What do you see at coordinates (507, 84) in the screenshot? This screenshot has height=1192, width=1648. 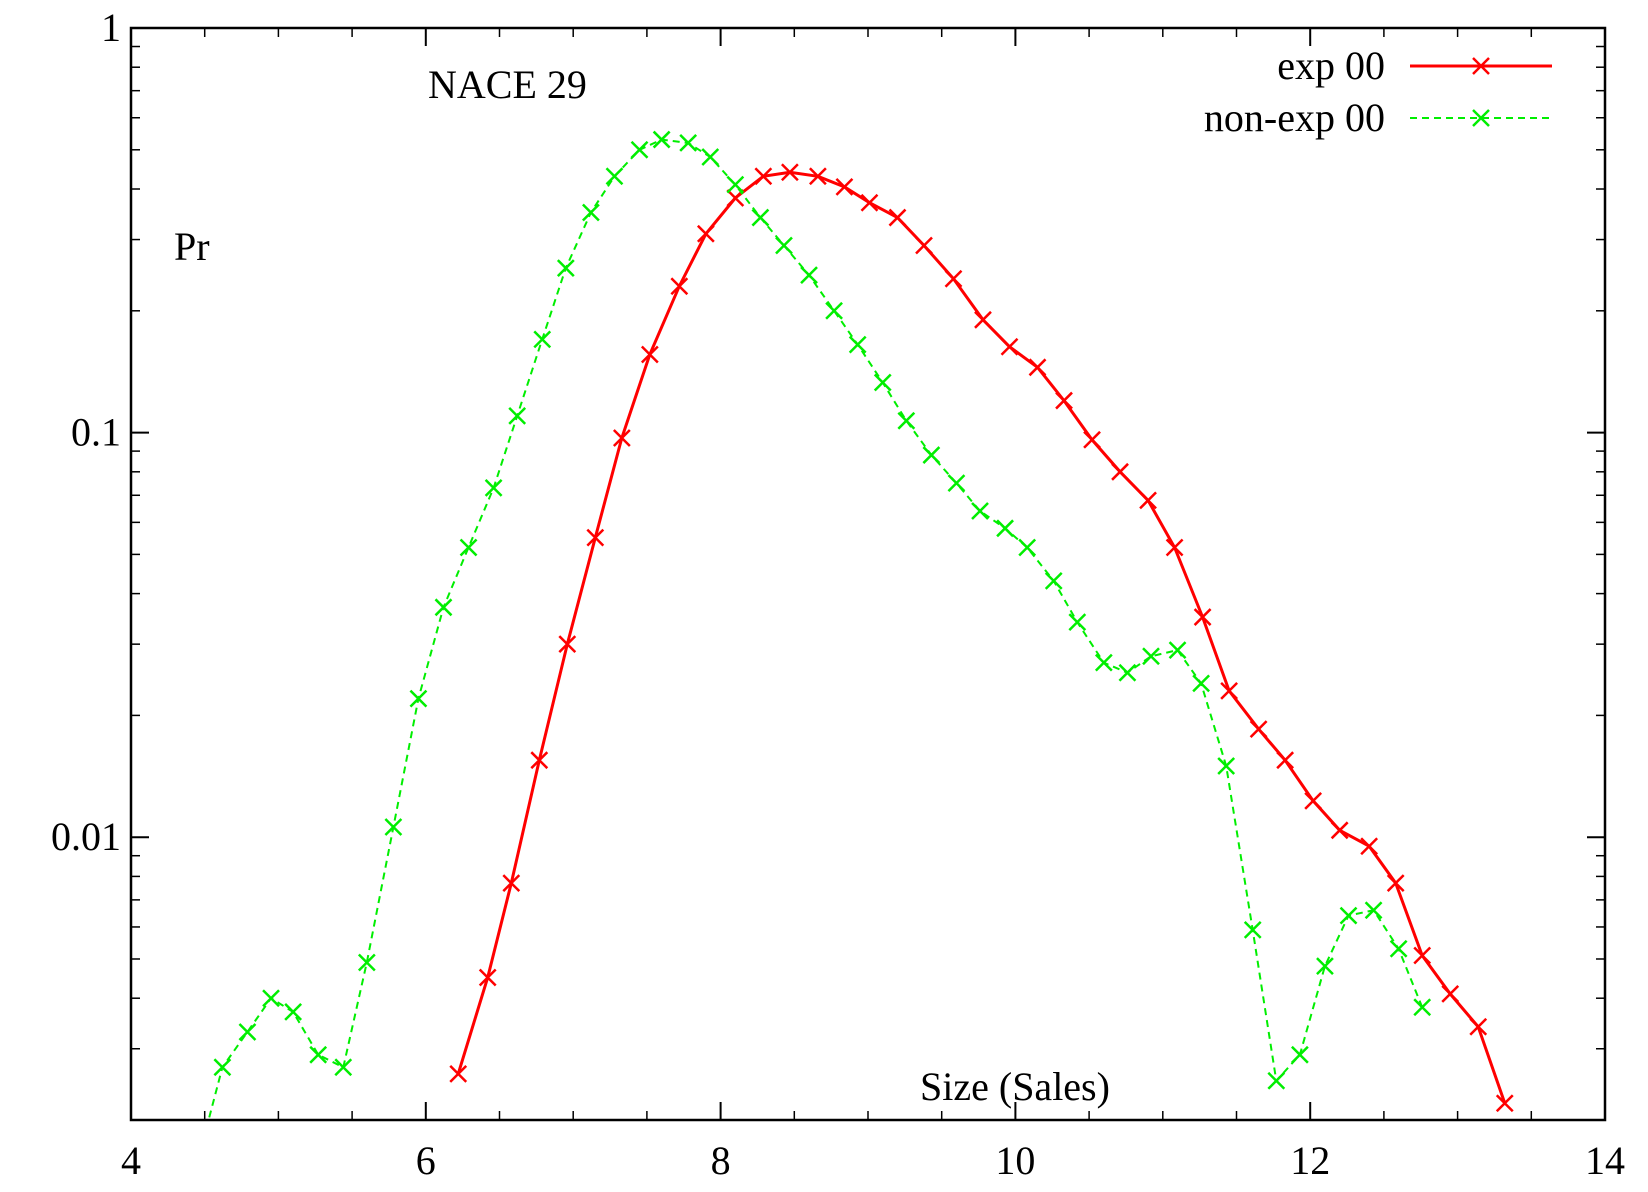 I see `chart-annotation: NACE 29` at bounding box center [507, 84].